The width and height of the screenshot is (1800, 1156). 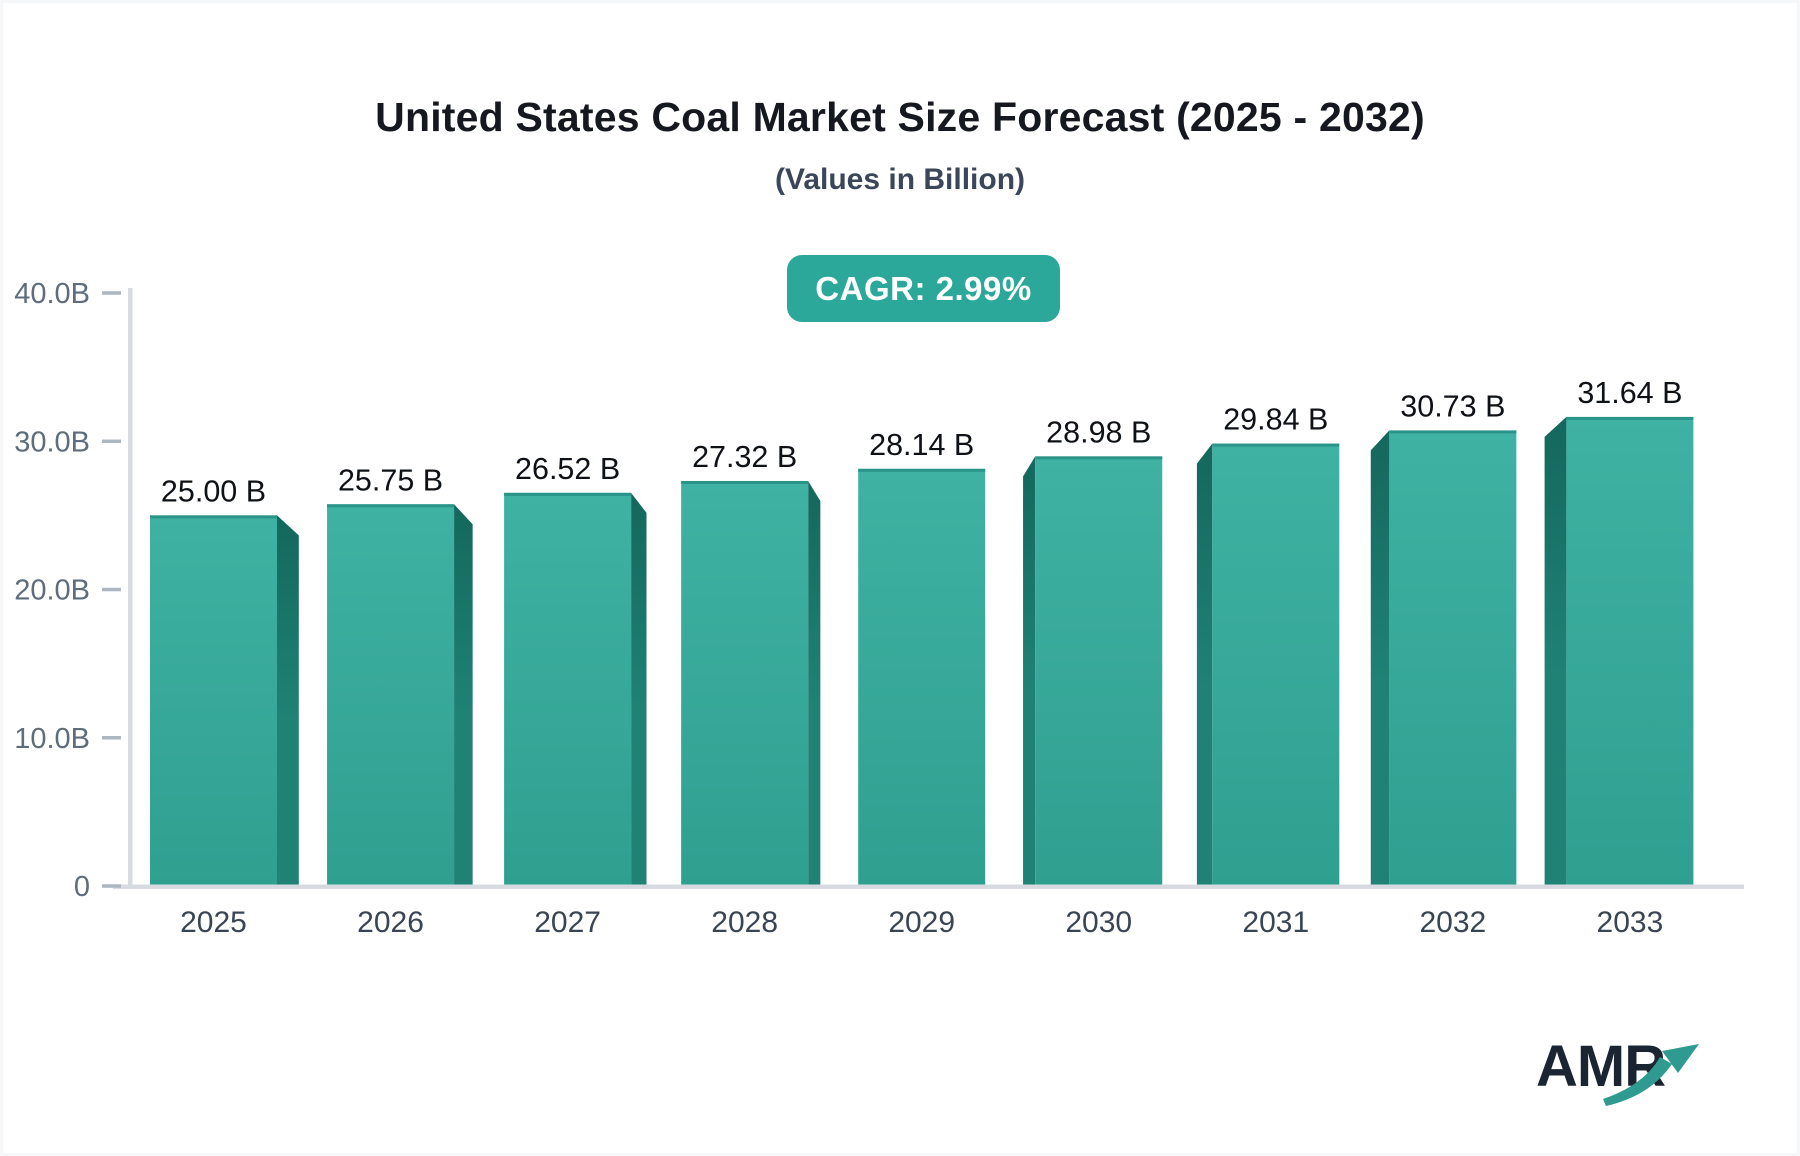 What do you see at coordinates (52, 591) in the screenshot?
I see `y-axis-tick-label: 20.0B` at bounding box center [52, 591].